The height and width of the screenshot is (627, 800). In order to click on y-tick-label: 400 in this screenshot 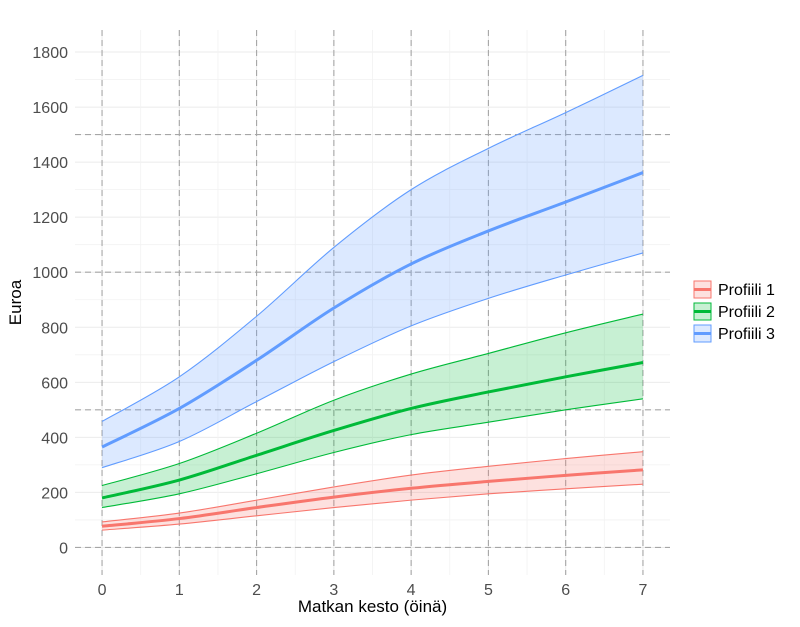, I will do `click(54, 438)`.